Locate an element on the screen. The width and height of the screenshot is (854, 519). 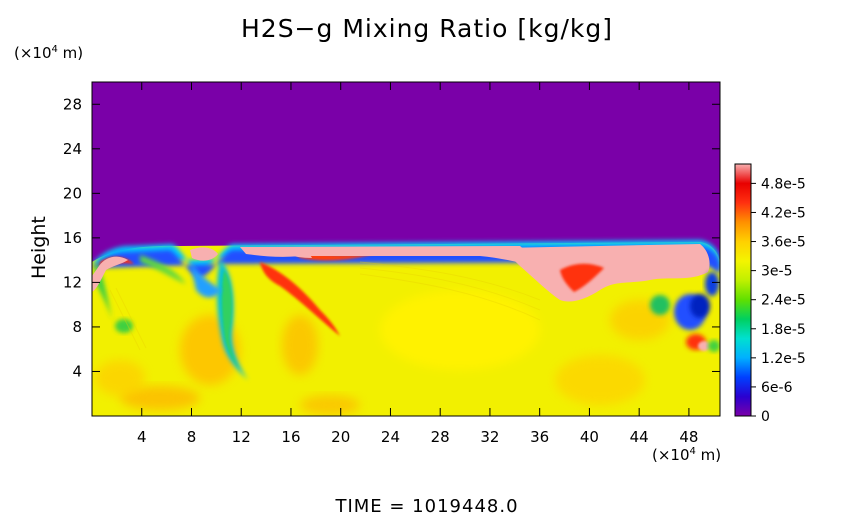
x-unit-label: (×104 m) is located at coordinates (687, 455).